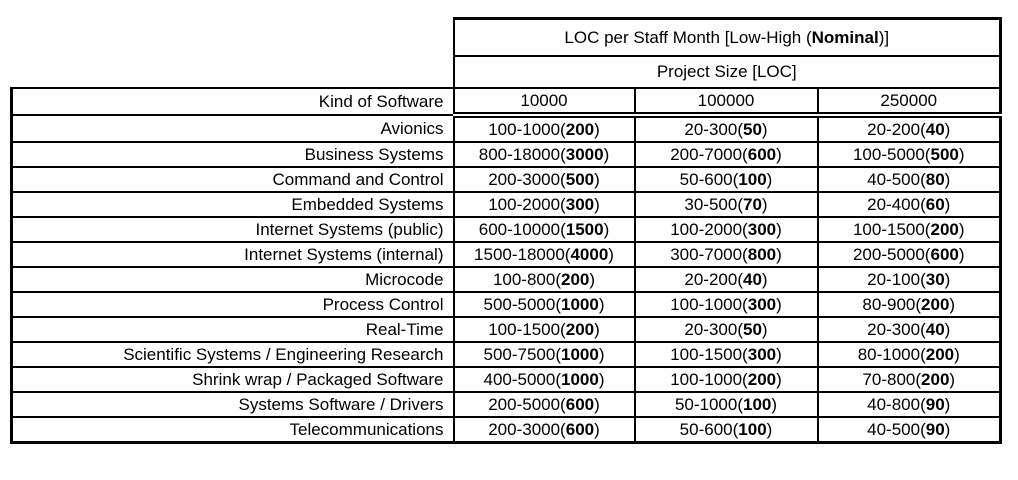 The height and width of the screenshot is (480, 1018). What do you see at coordinates (527, 179) in the screenshot?
I see `loc-range-low-high: 200-3000(` at bounding box center [527, 179].